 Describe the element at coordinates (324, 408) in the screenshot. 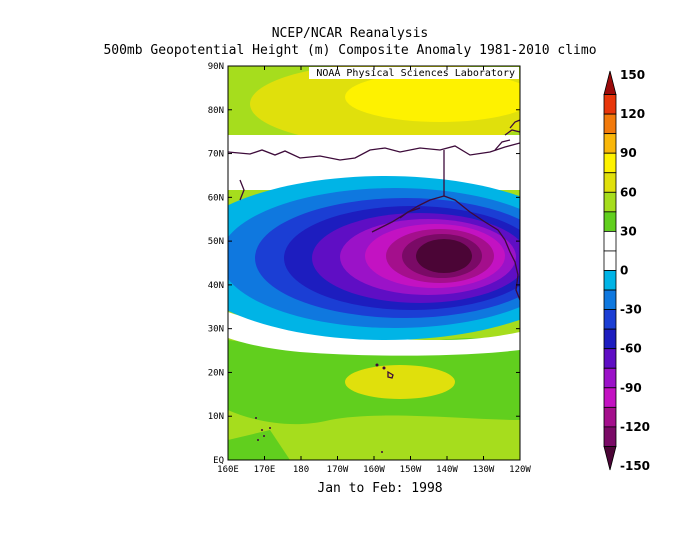

I see `islands` at that location.